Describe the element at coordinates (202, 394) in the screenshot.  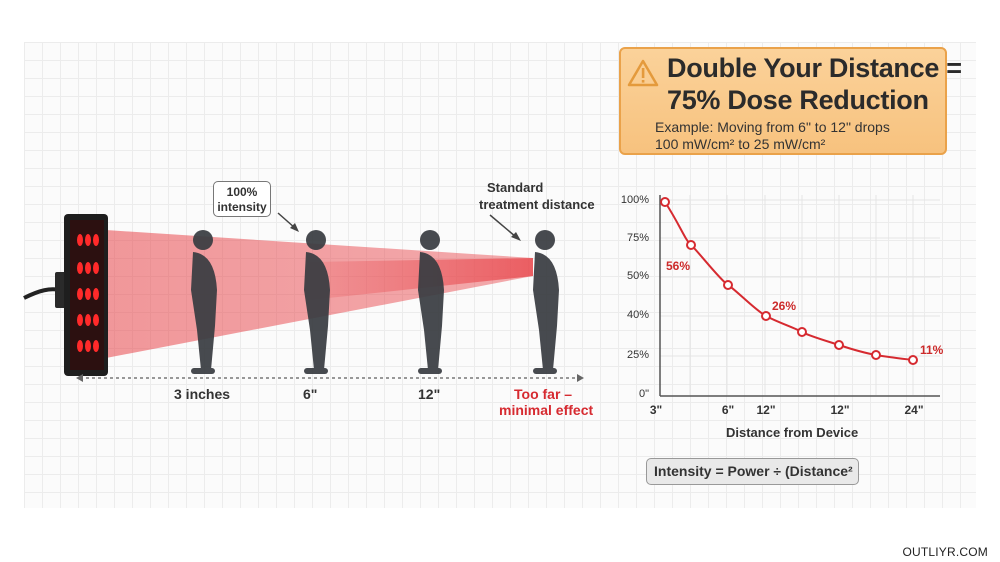
I see `distance-label-3in: 3 inches` at that location.